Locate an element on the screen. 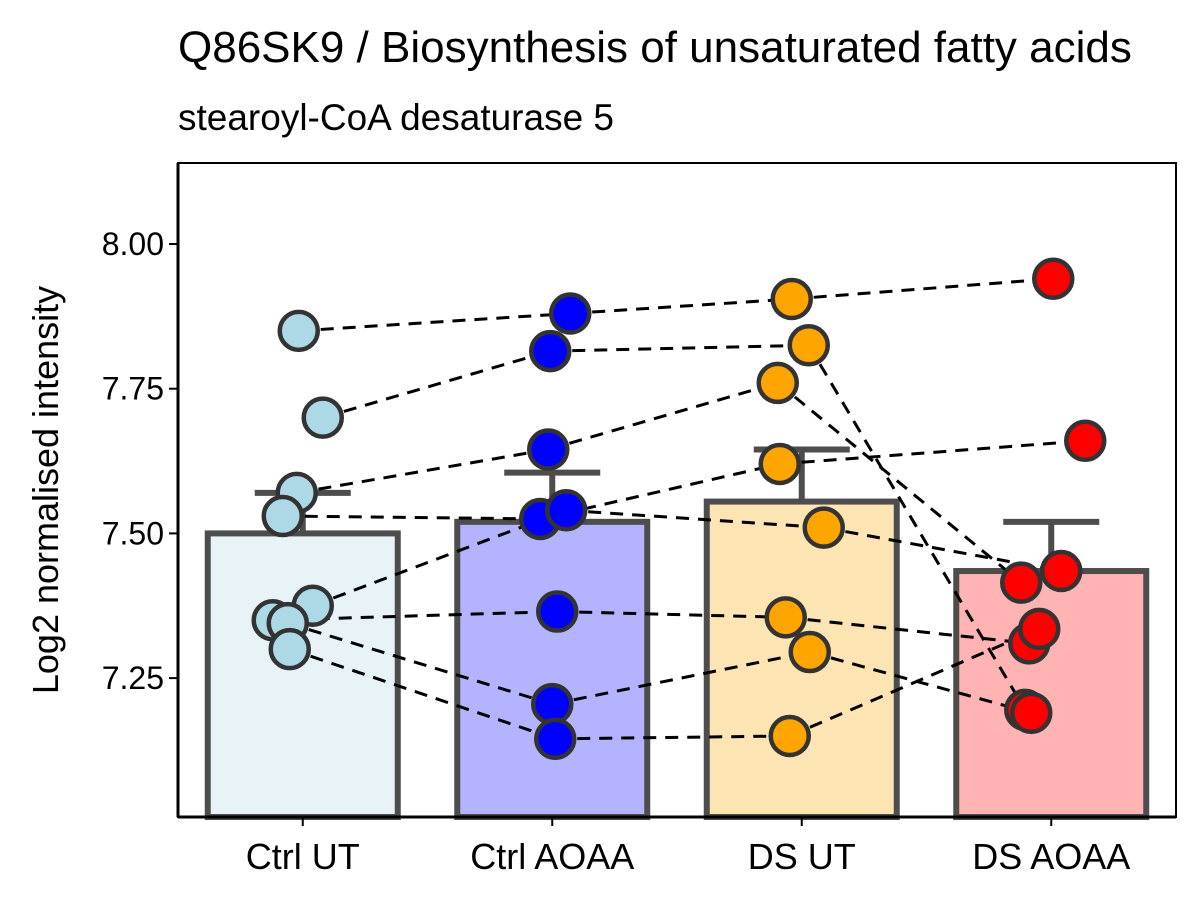  x-tick-label: Ctrl AOAA is located at coordinates (552, 856).